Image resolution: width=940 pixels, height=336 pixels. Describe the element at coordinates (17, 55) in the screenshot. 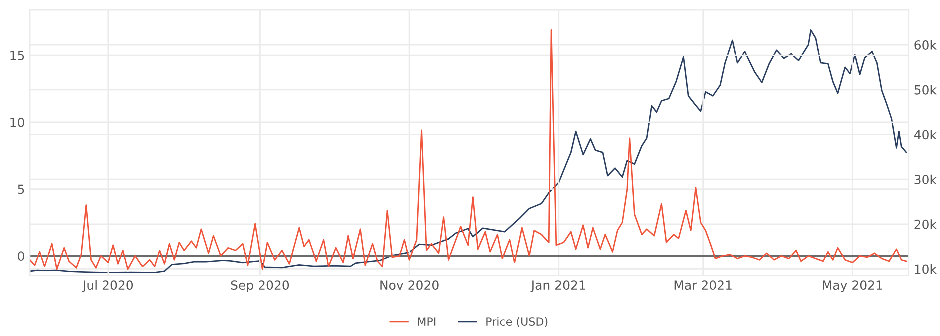

I see `y-tick-label: 15` at that location.